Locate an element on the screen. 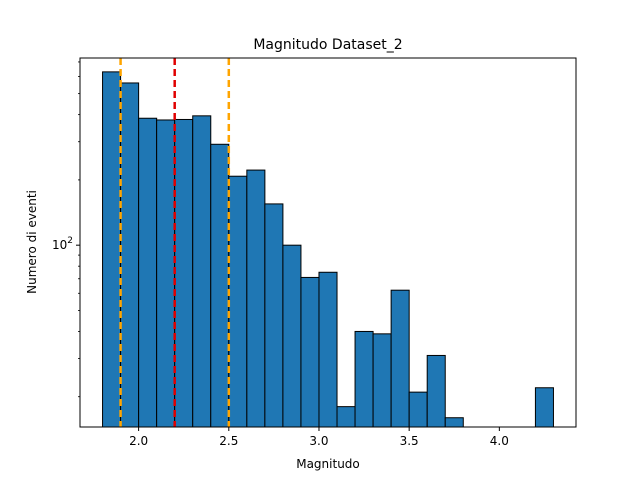 Image resolution: width=640 pixels, height=480 pixels. x-tick-label: 2.0 is located at coordinates (138, 441).